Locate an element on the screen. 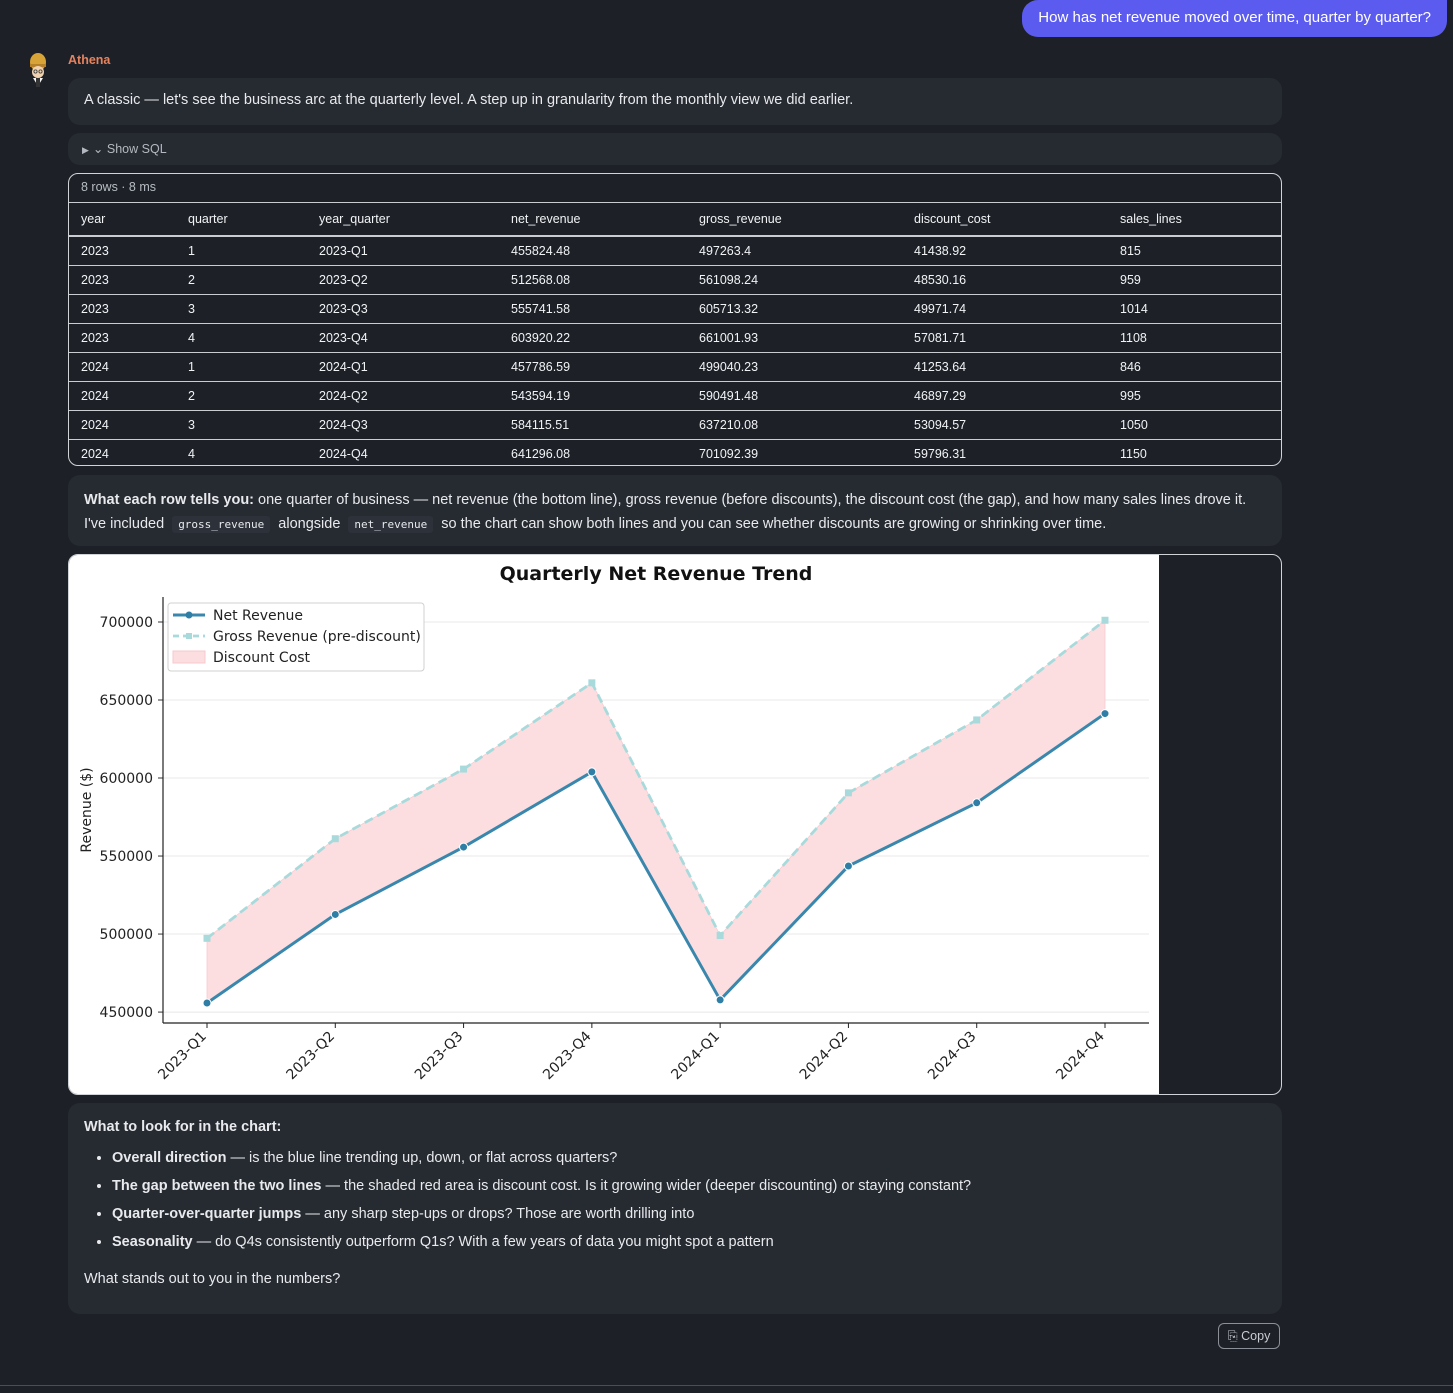 The width and height of the screenshot is (1453, 1393). table-cell: 637210.08 is located at coordinates (794, 425).